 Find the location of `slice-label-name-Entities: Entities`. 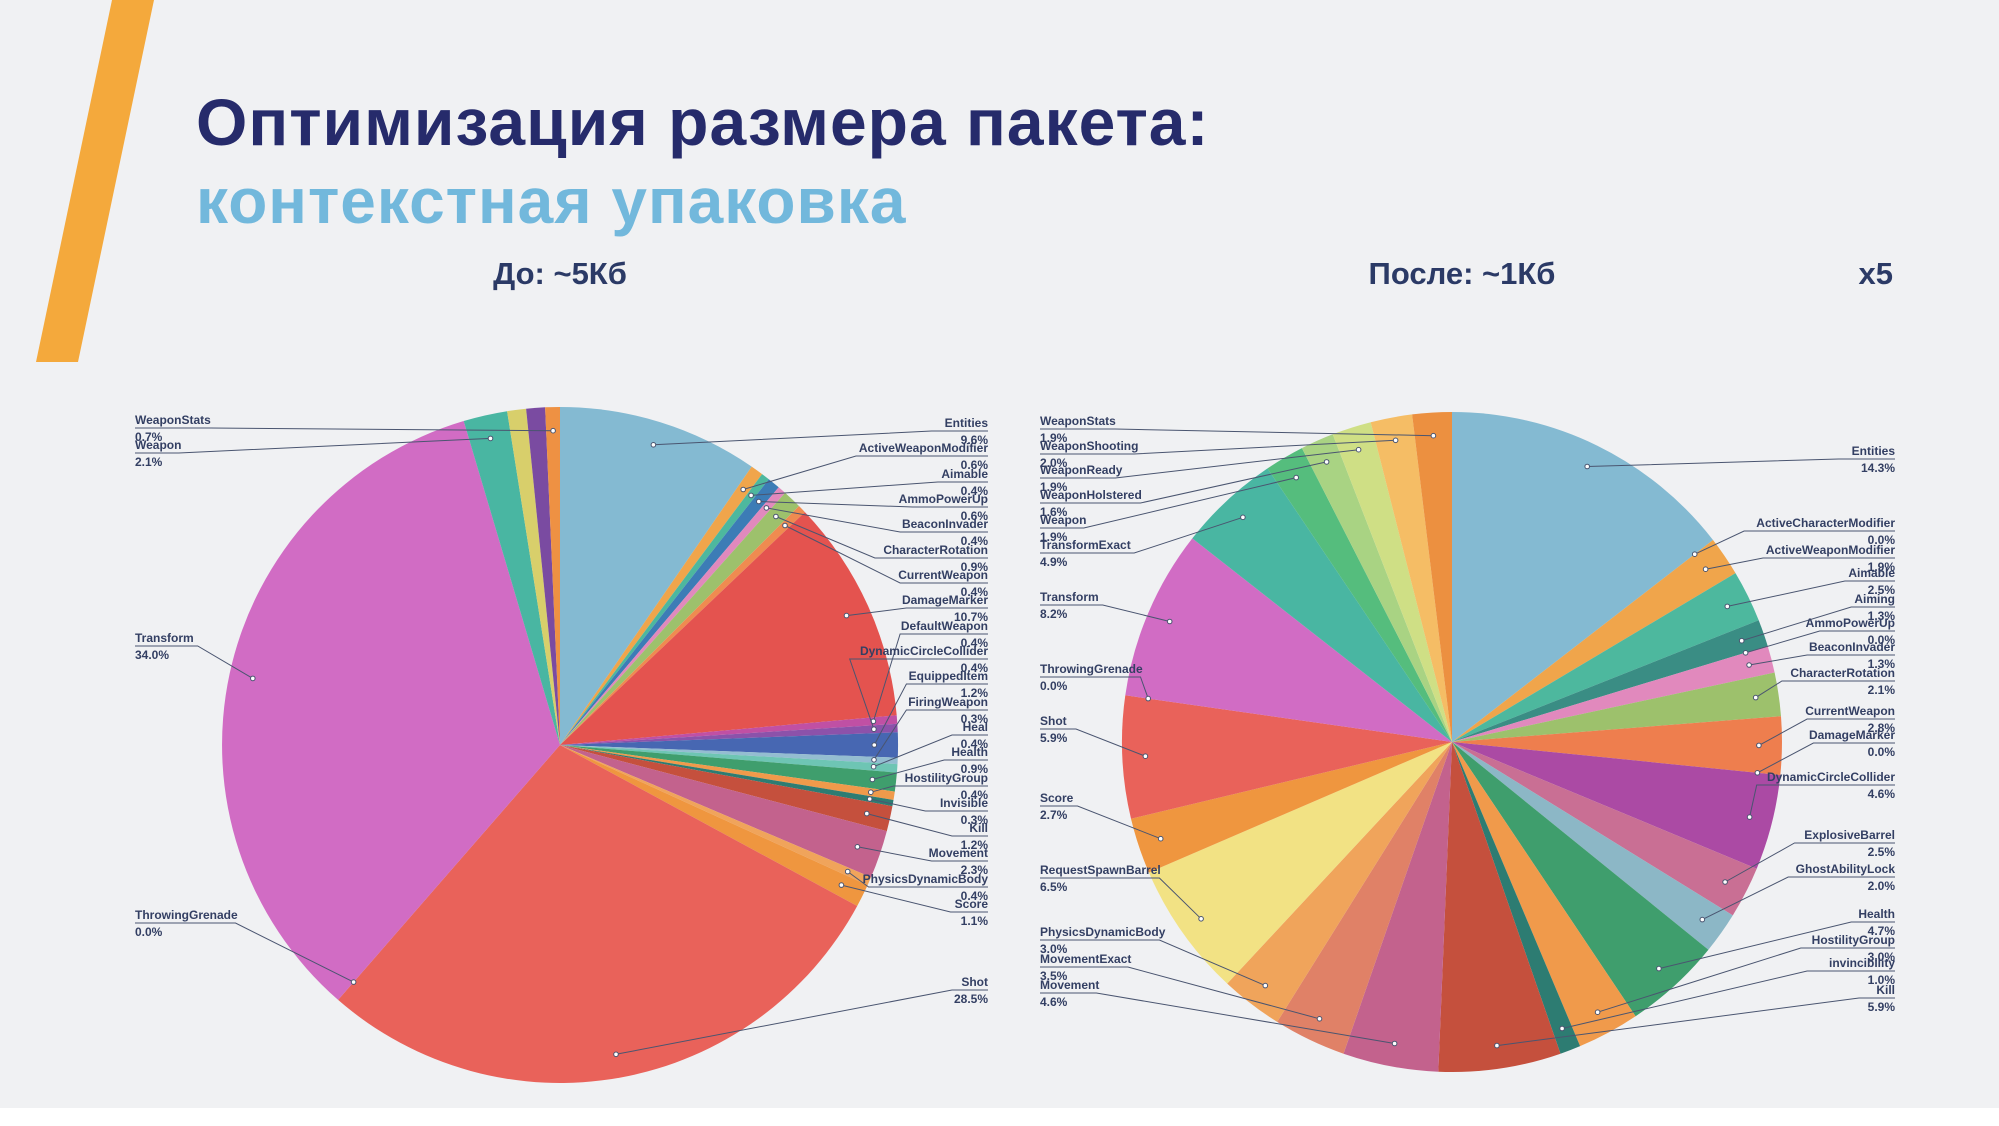

slice-label-name-Entities: Entities is located at coordinates (1874, 451).